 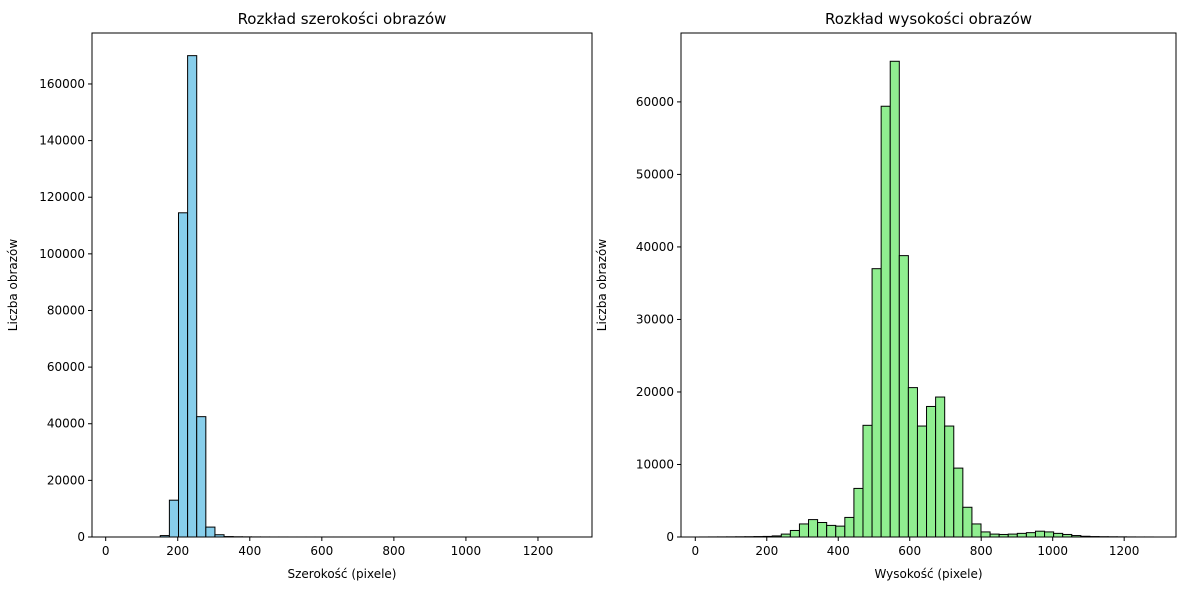 What do you see at coordinates (928, 574) in the screenshot?
I see `height-x-axis-label: Wysokość (pixele)` at bounding box center [928, 574].